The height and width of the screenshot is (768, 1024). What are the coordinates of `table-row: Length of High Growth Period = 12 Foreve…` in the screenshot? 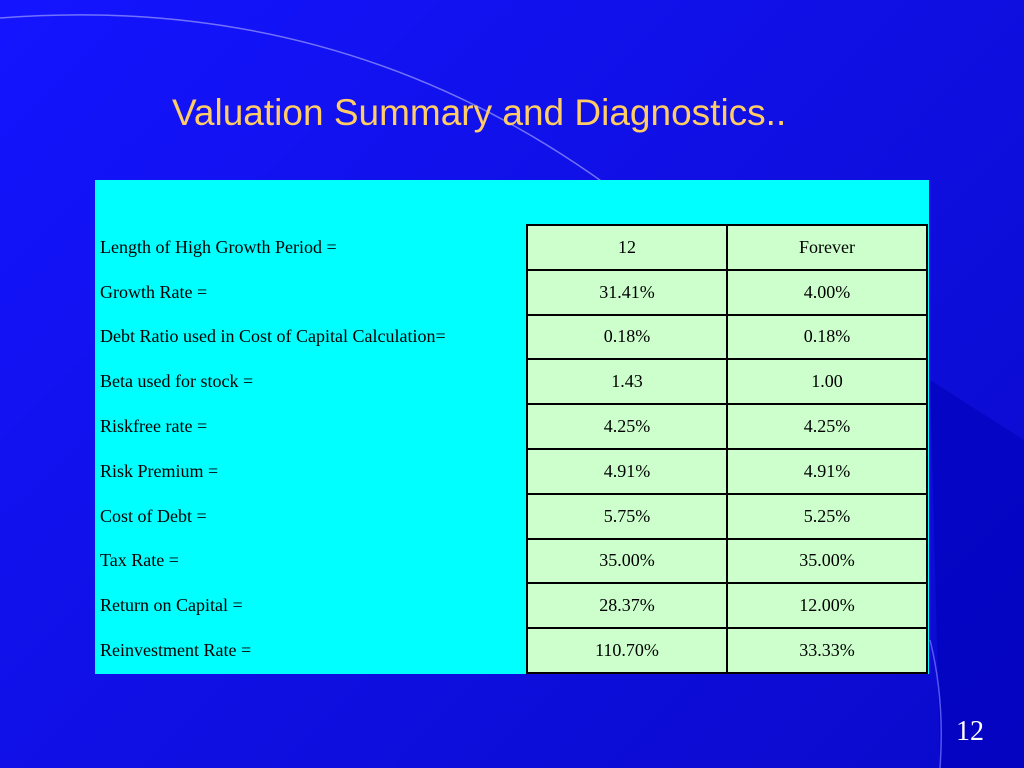 It's located at (511, 247).